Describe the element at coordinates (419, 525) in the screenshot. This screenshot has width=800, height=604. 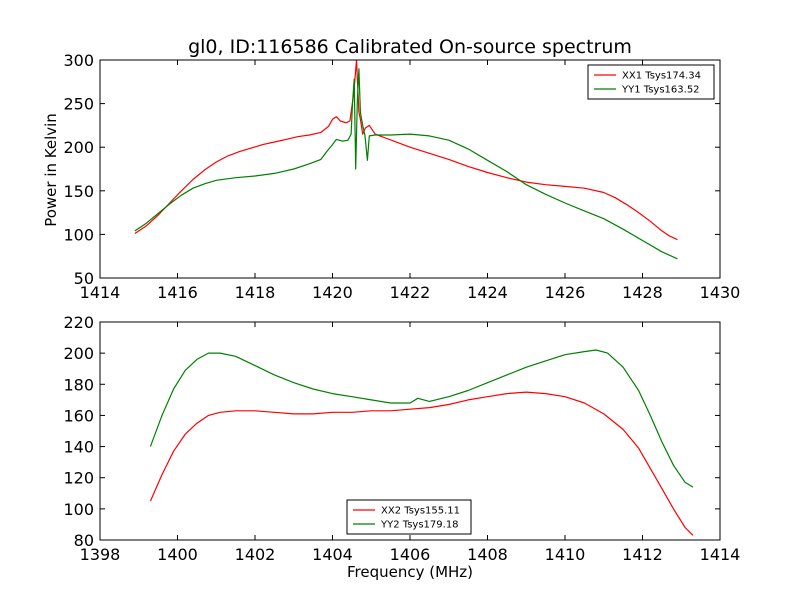
I see `legend-entry: YY2 Tsys179.18` at that location.